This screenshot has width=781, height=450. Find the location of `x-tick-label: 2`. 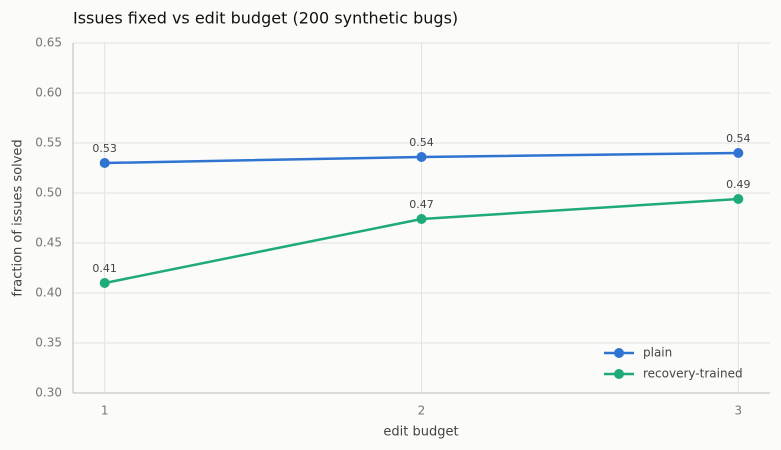

x-tick-label: 2 is located at coordinates (422, 411).